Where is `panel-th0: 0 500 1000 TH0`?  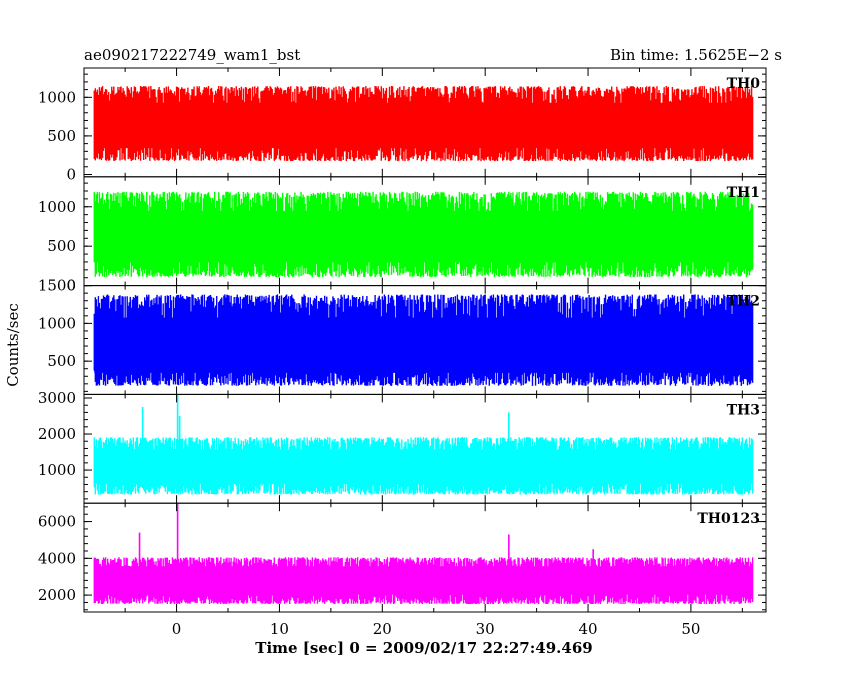
panel-th0: 0 500 1000 TH0 is located at coordinates (402, 125).